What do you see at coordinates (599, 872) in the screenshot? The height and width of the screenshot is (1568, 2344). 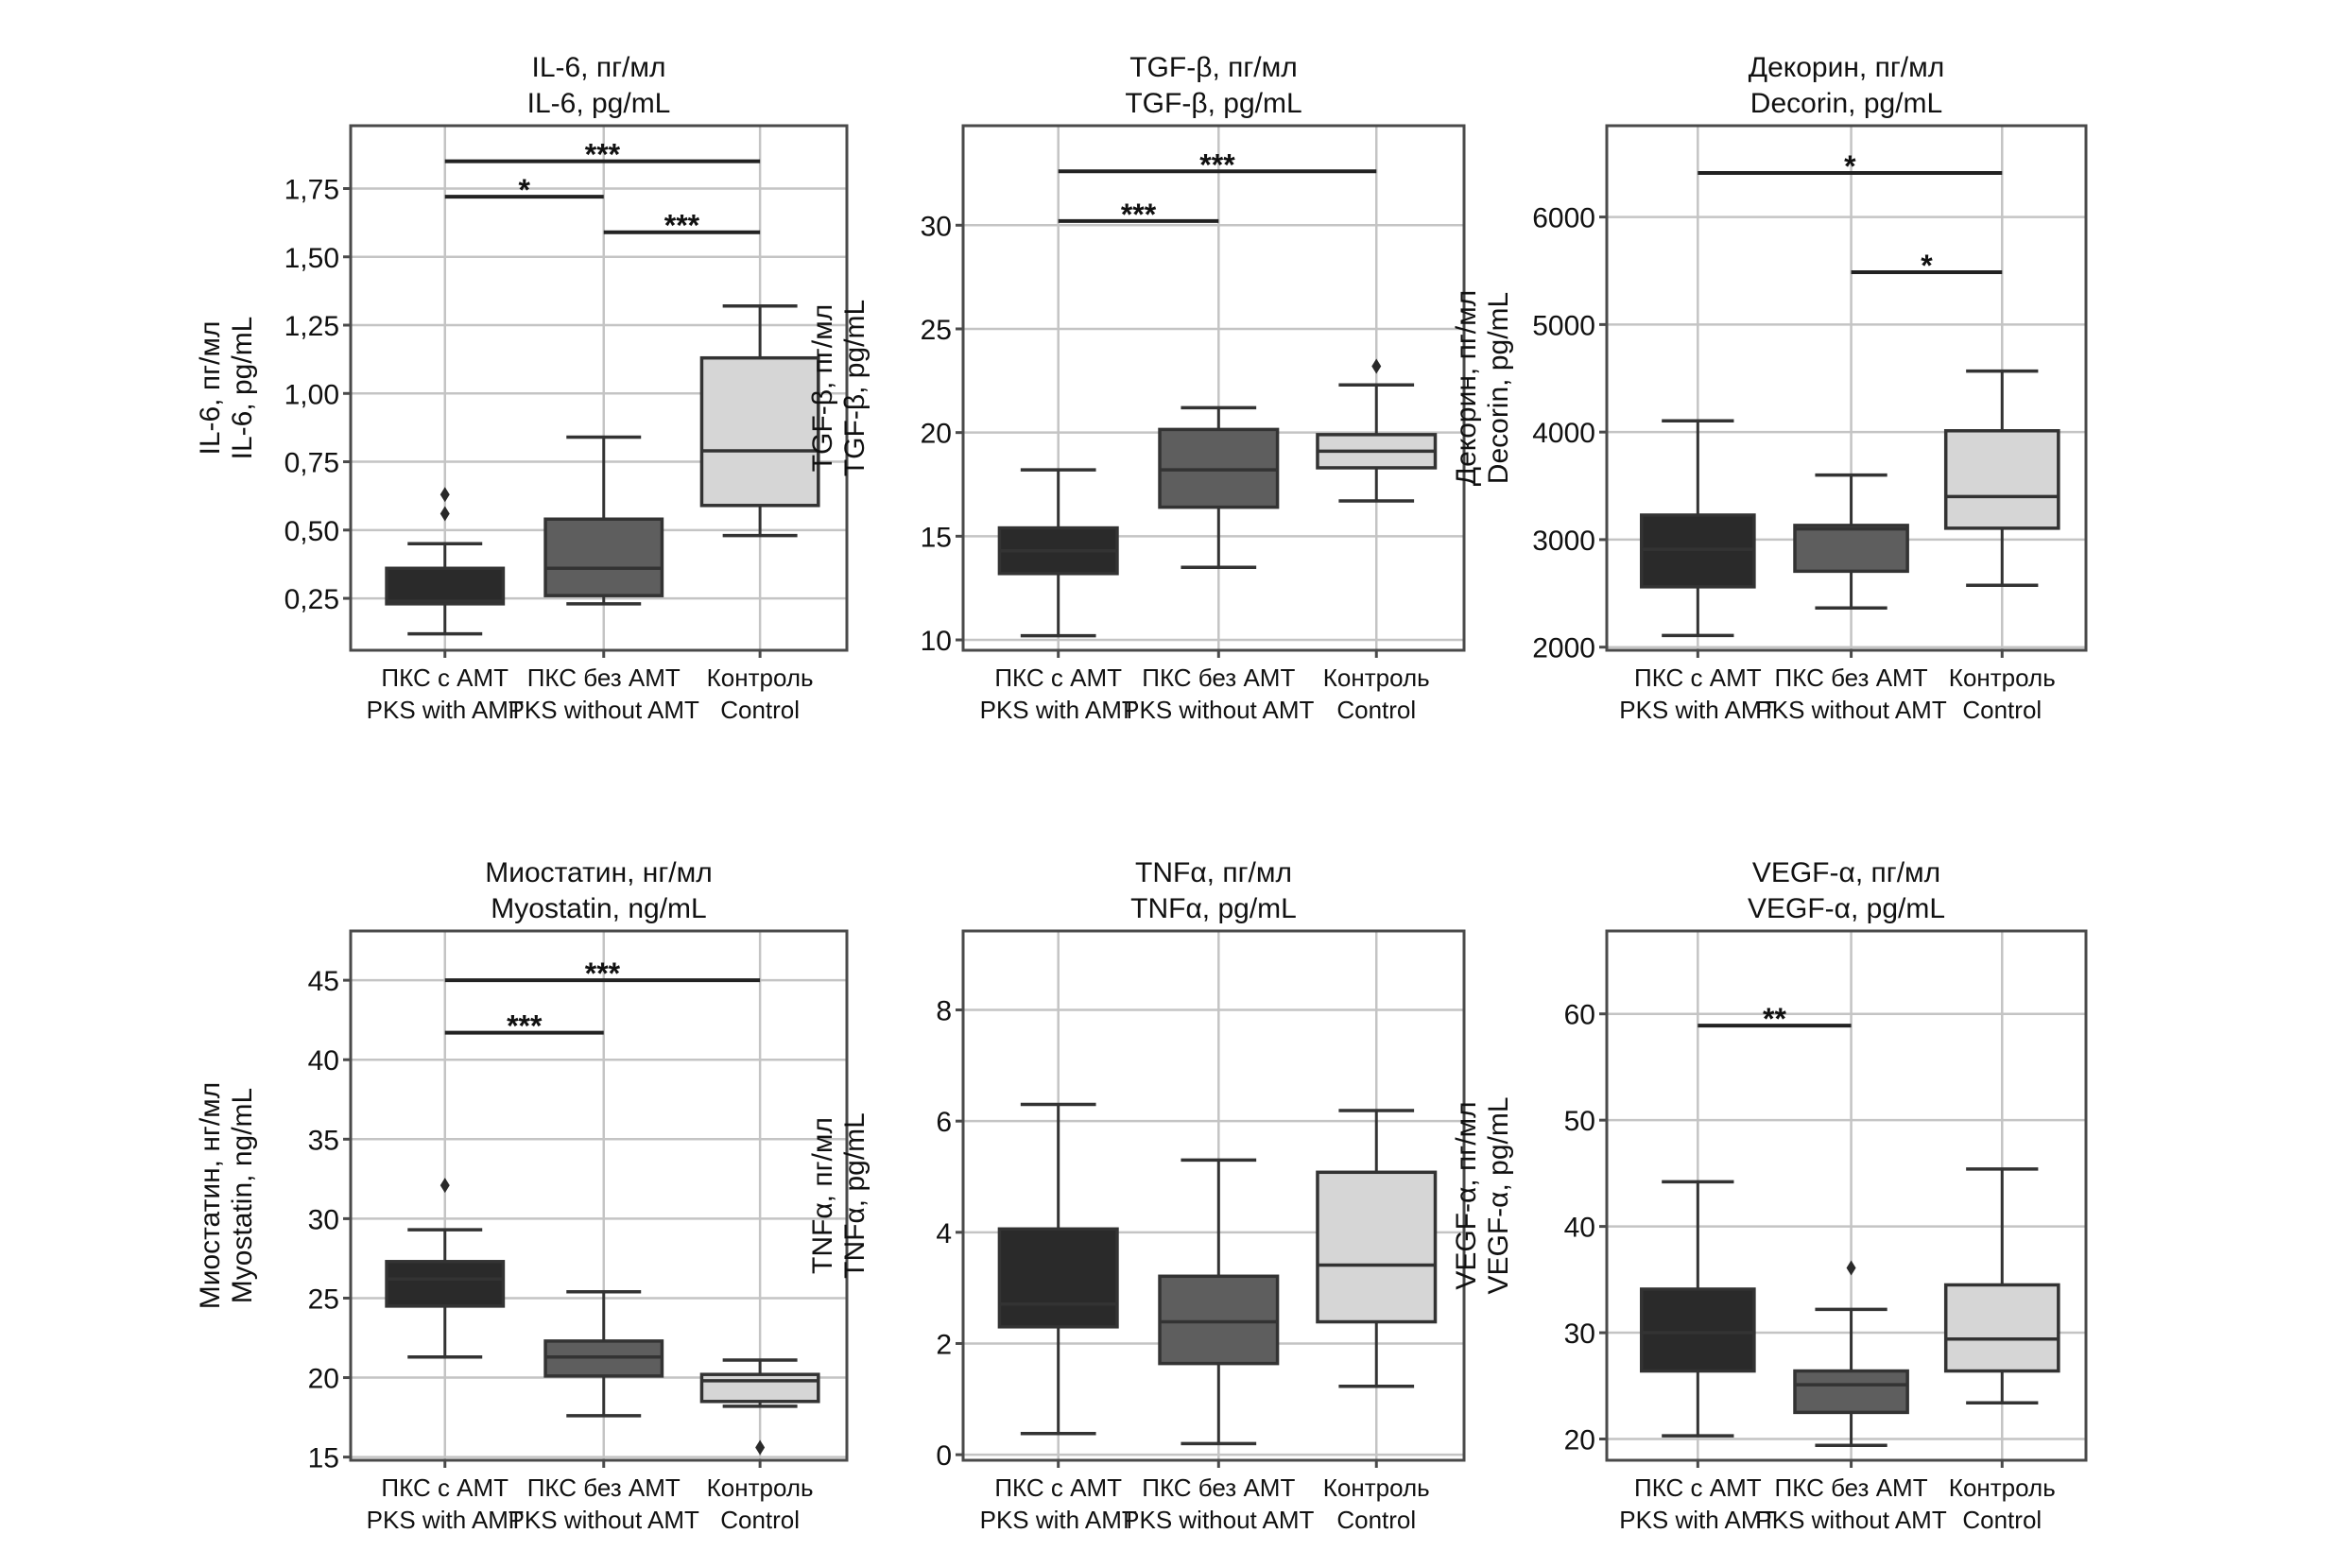 I see `chart-title-ru: Миостатин, нг/мл` at bounding box center [599, 872].